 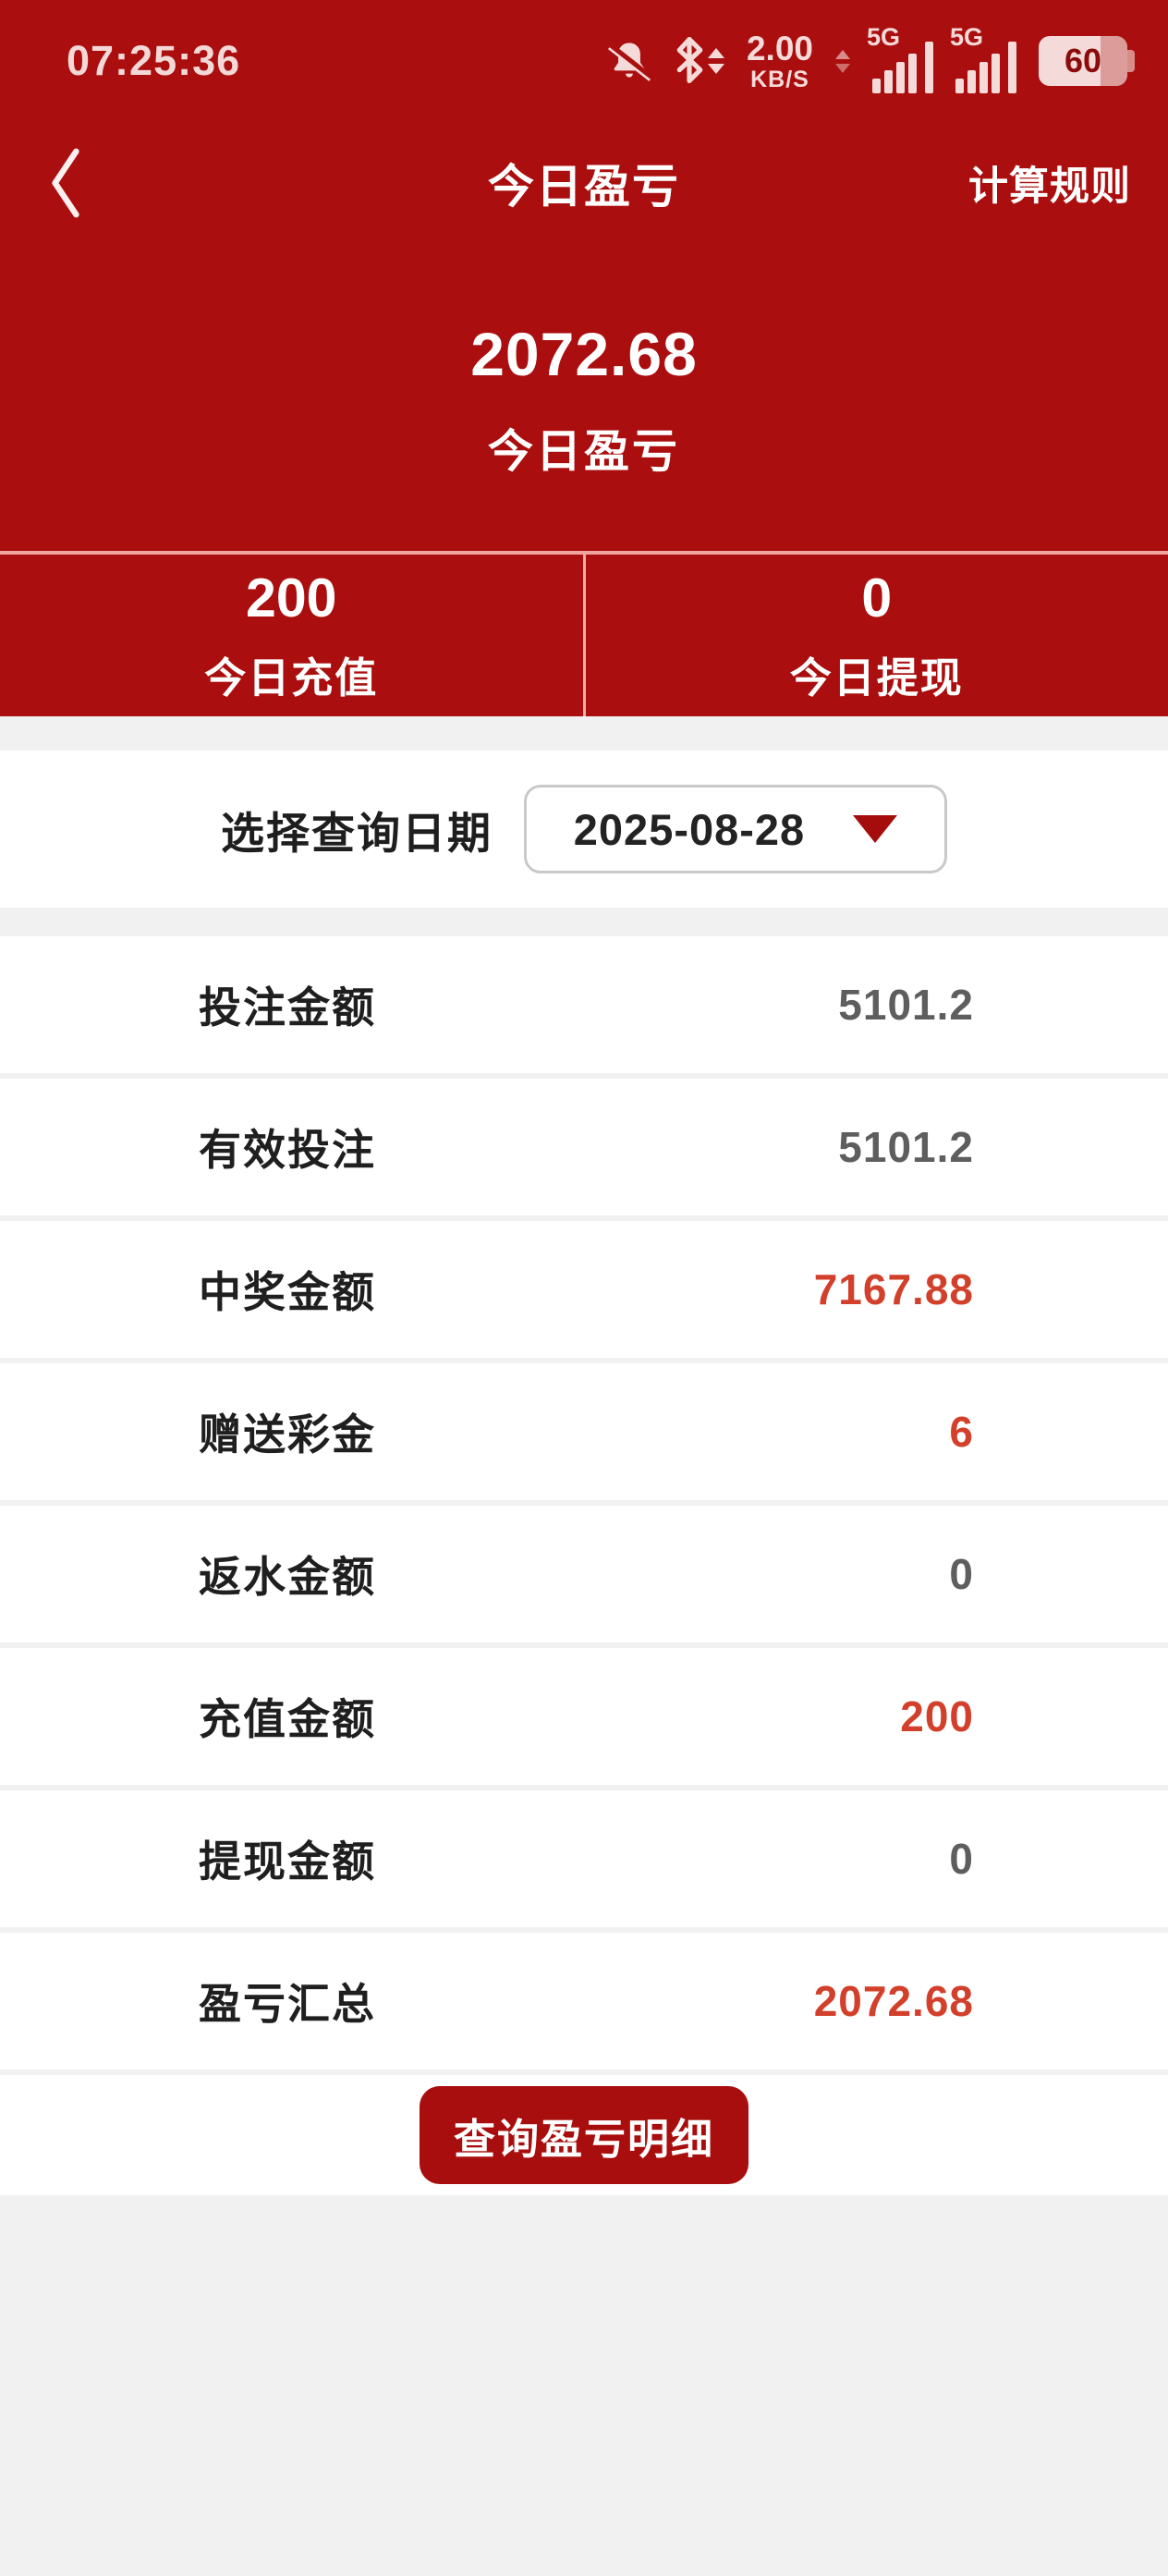 I want to click on speed-unit: KB/S, so click(x=780, y=80).